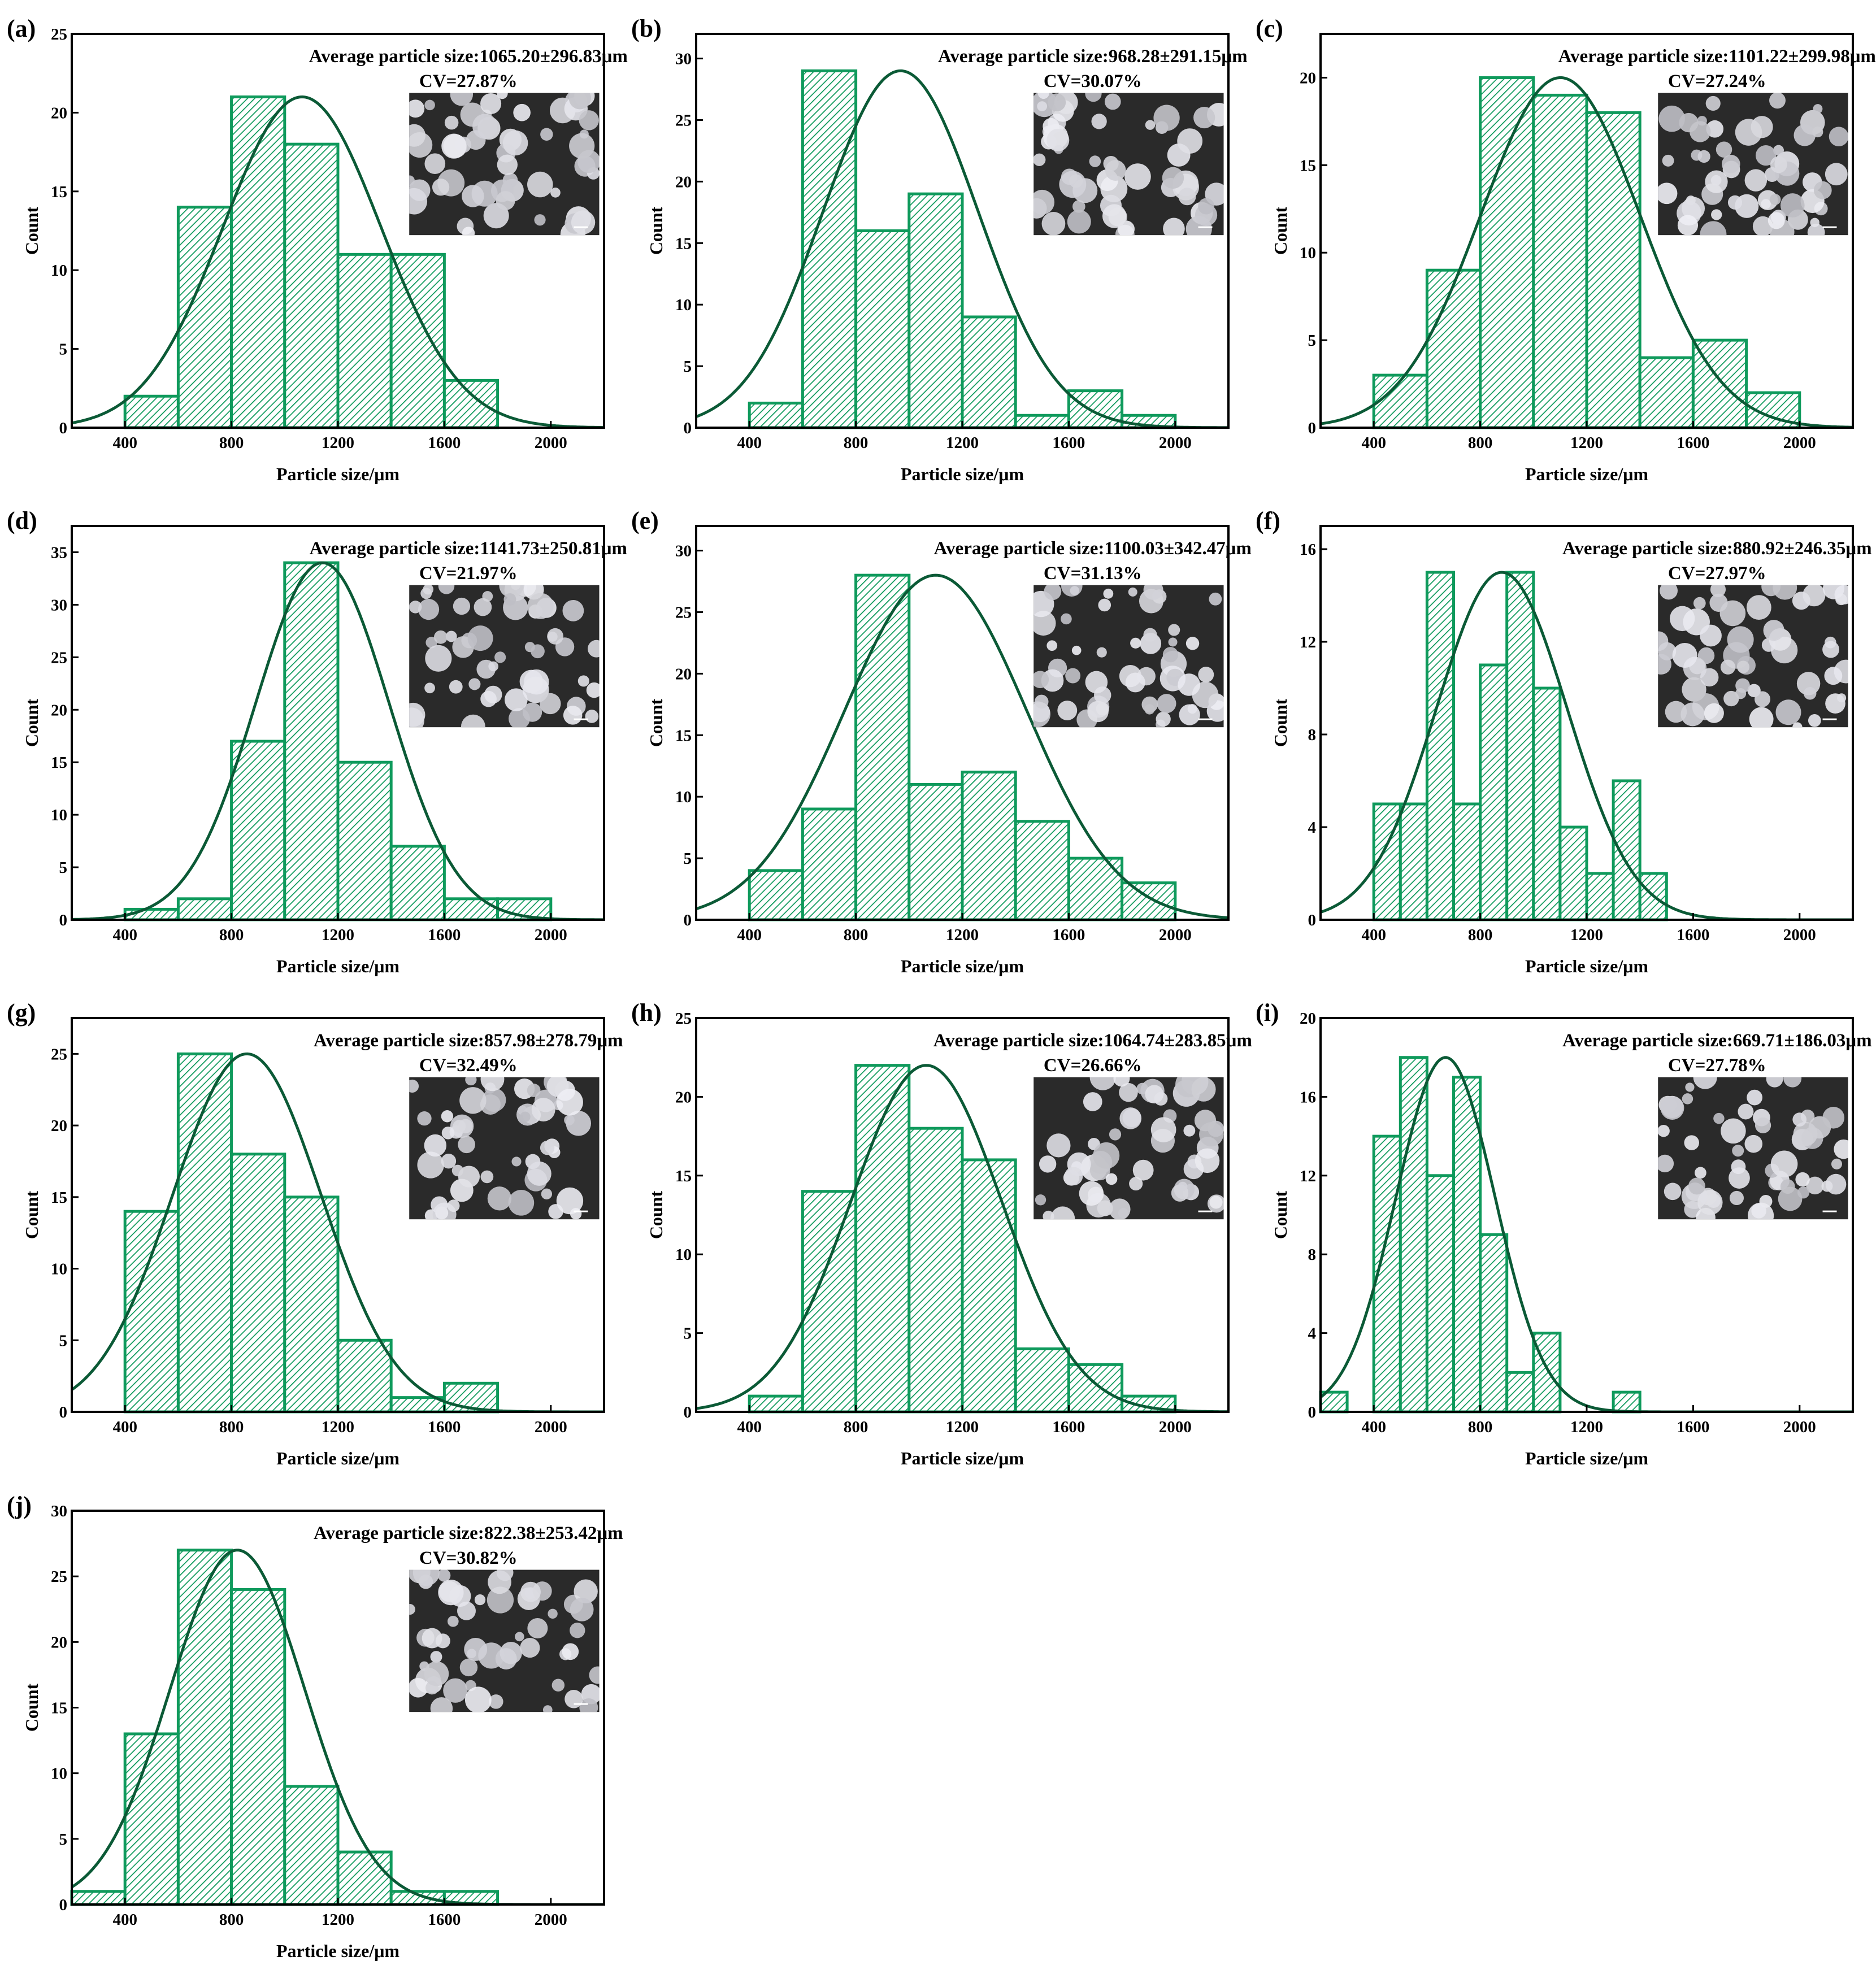 The image size is (1876, 1974). Describe the element at coordinates (646, 1013) in the screenshot. I see `panel-label: (h)` at that location.